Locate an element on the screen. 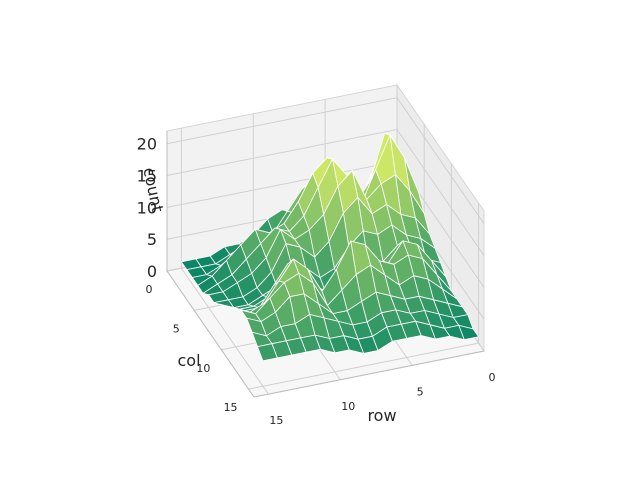 The width and height of the screenshot is (640, 480). x-grid-line-floor is located at coordinates (224, 331).